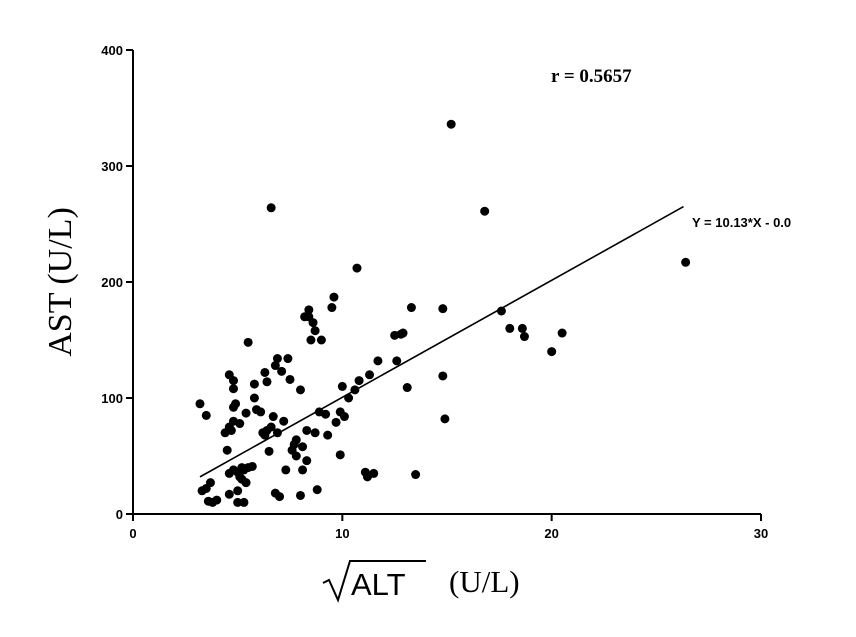 Image resolution: width=856 pixels, height=637 pixels. I want to click on y-tick-label: 300, so click(112, 166).